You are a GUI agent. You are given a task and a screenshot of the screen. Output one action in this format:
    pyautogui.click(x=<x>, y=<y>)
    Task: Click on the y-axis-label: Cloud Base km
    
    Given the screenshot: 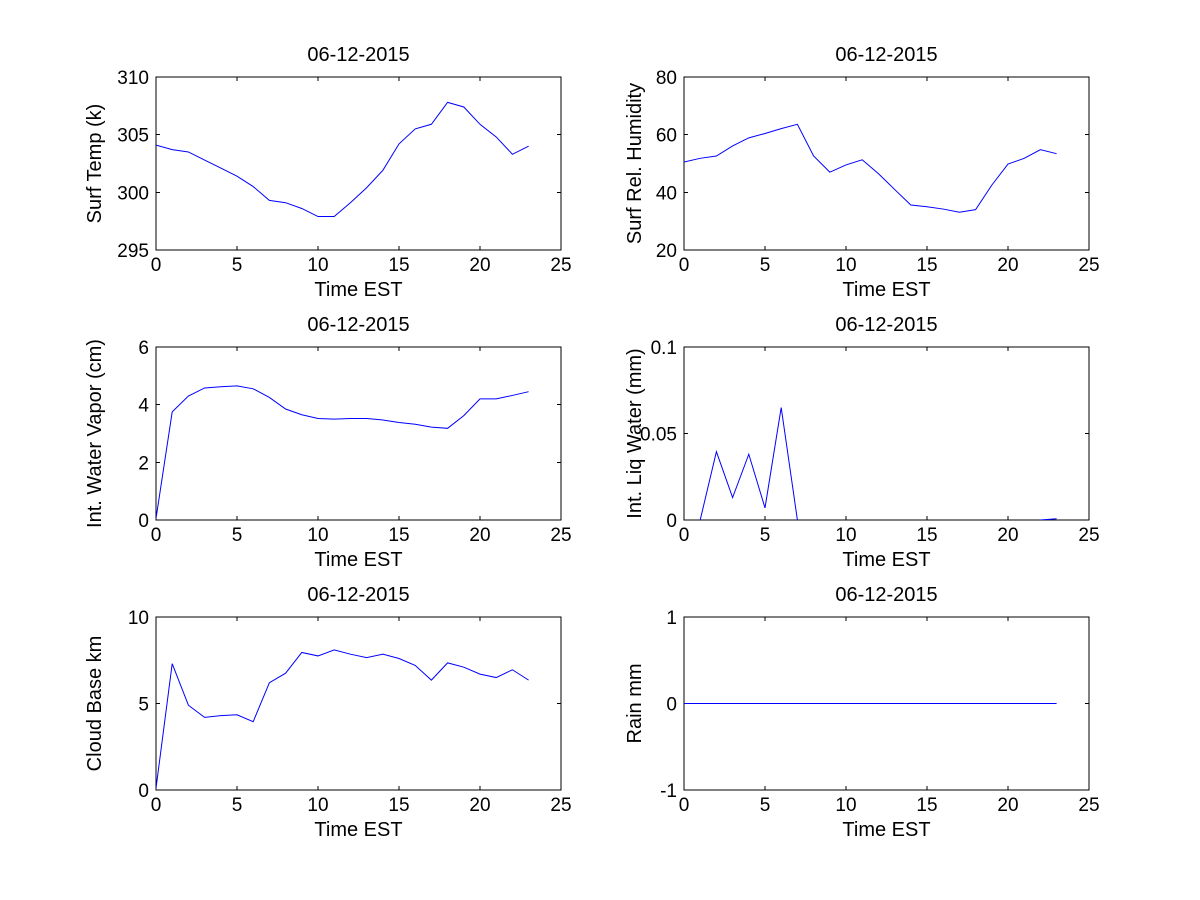 What is the action you would take?
    pyautogui.click(x=95, y=704)
    